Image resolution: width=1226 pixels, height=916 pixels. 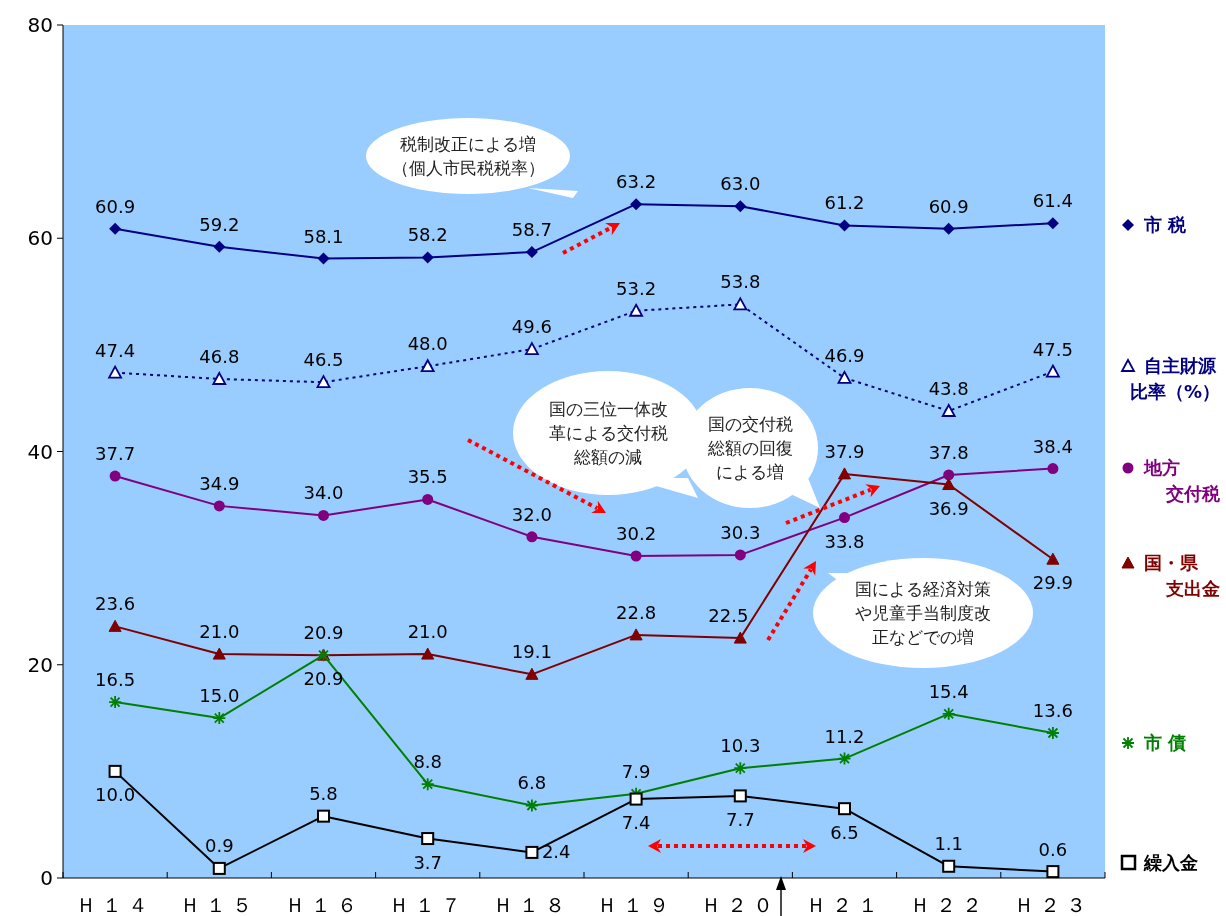 What do you see at coordinates (427, 904) in the screenshot?
I see `x-tick-label: Ｈ１７` at bounding box center [427, 904].